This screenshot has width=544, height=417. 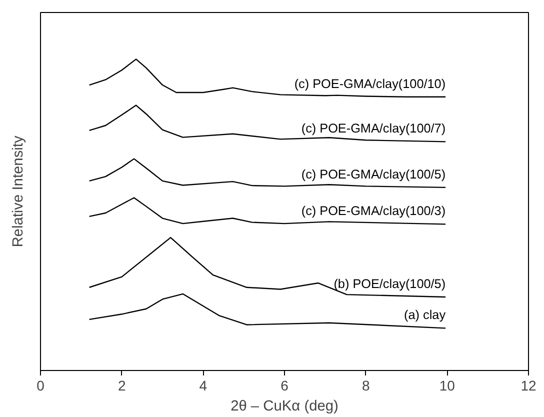 I want to click on x-axis-title: 2θ – CuKα (deg), so click(x=284, y=406).